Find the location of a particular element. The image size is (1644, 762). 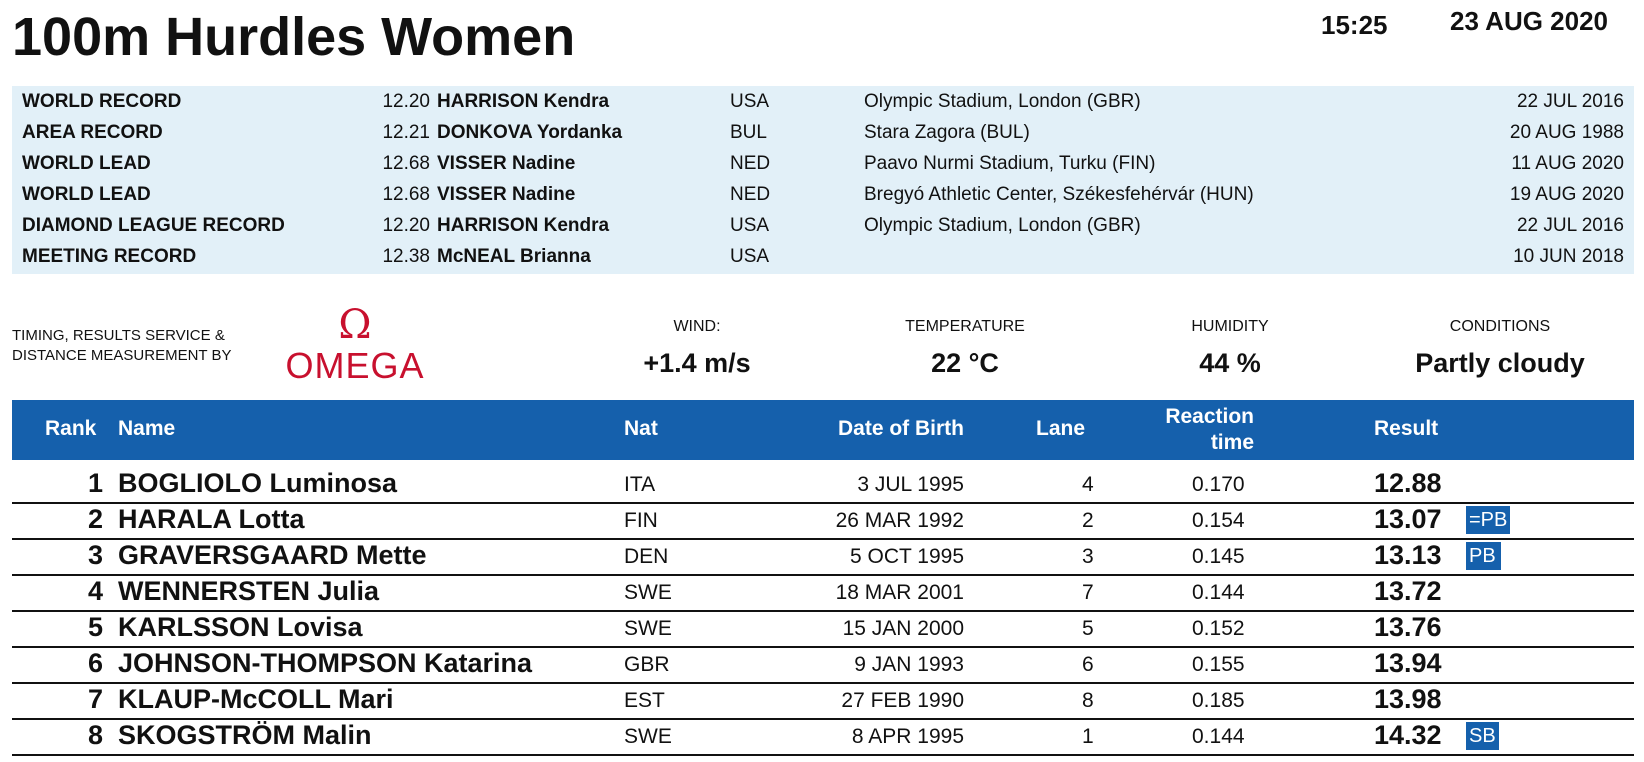

athlete-lane: 7 is located at coordinates (1088, 592).